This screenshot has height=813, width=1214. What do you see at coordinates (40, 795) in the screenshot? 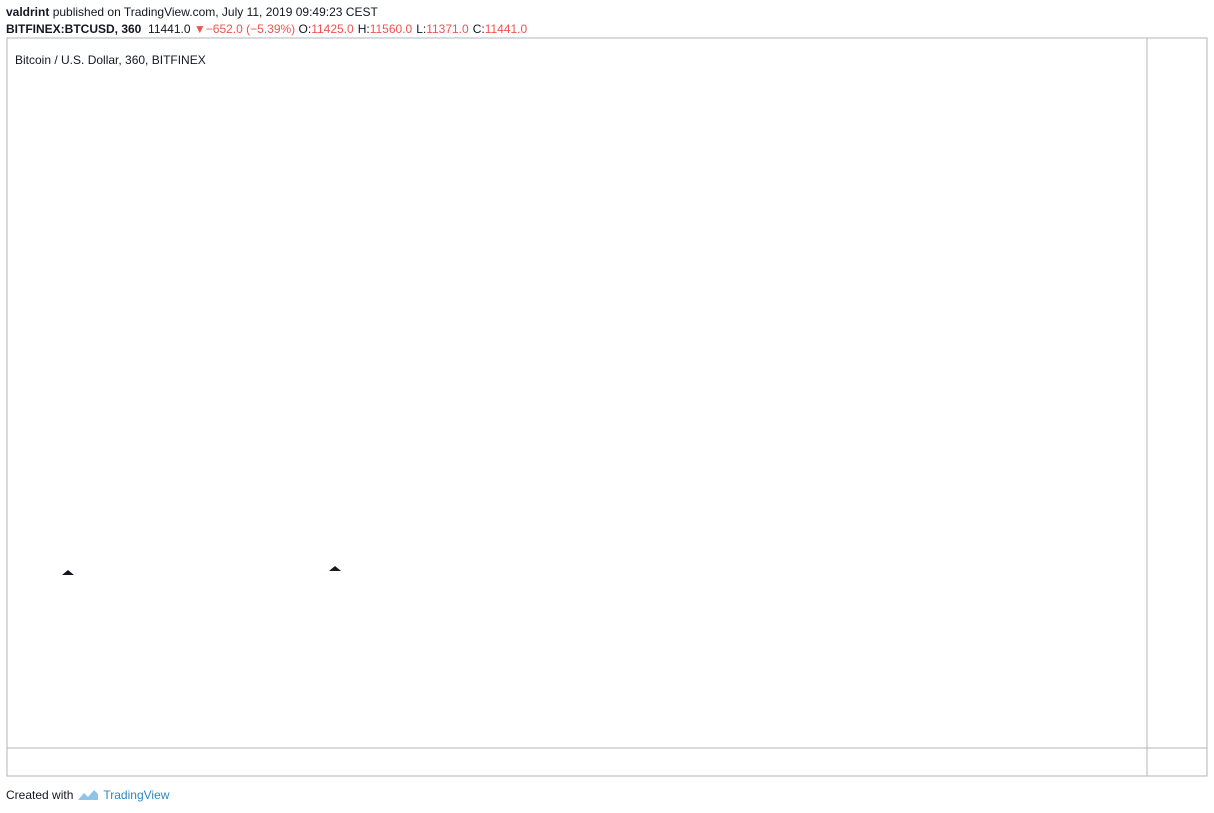
I see `footer-text: Created with` at bounding box center [40, 795].